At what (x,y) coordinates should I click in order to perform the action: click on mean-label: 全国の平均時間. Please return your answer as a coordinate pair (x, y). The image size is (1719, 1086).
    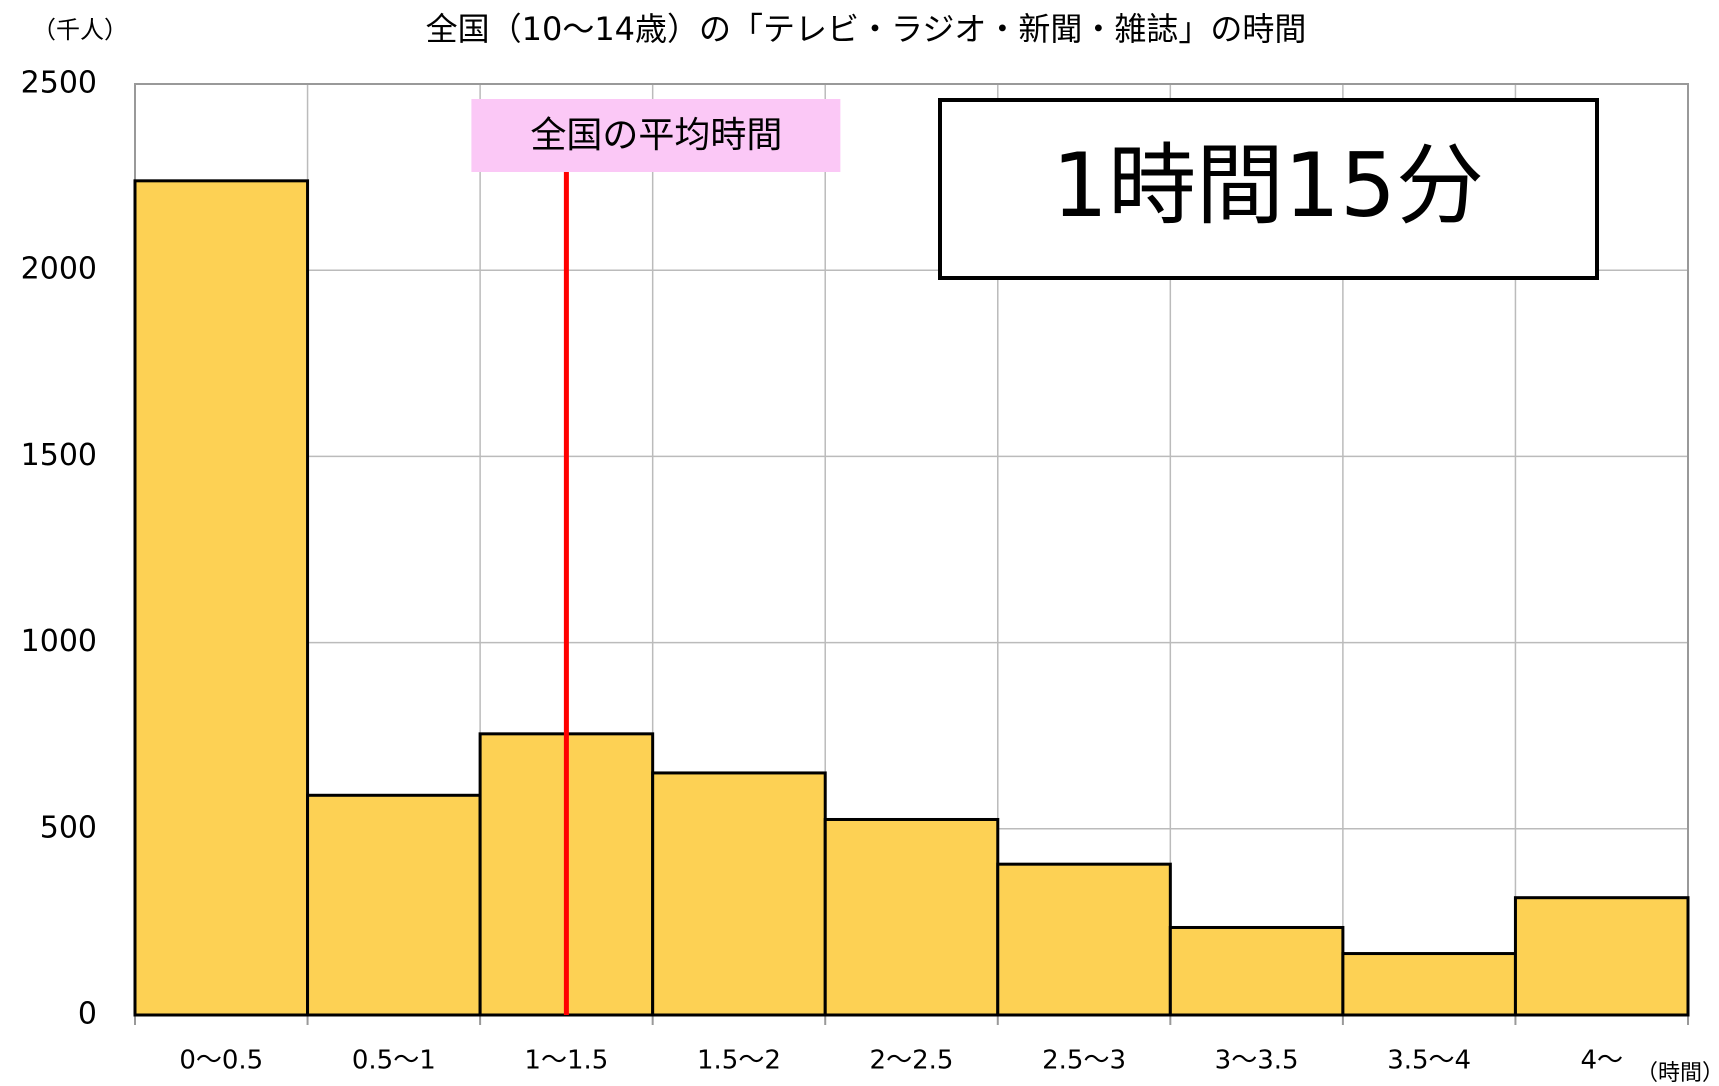
    Looking at the image, I should click on (656, 135).